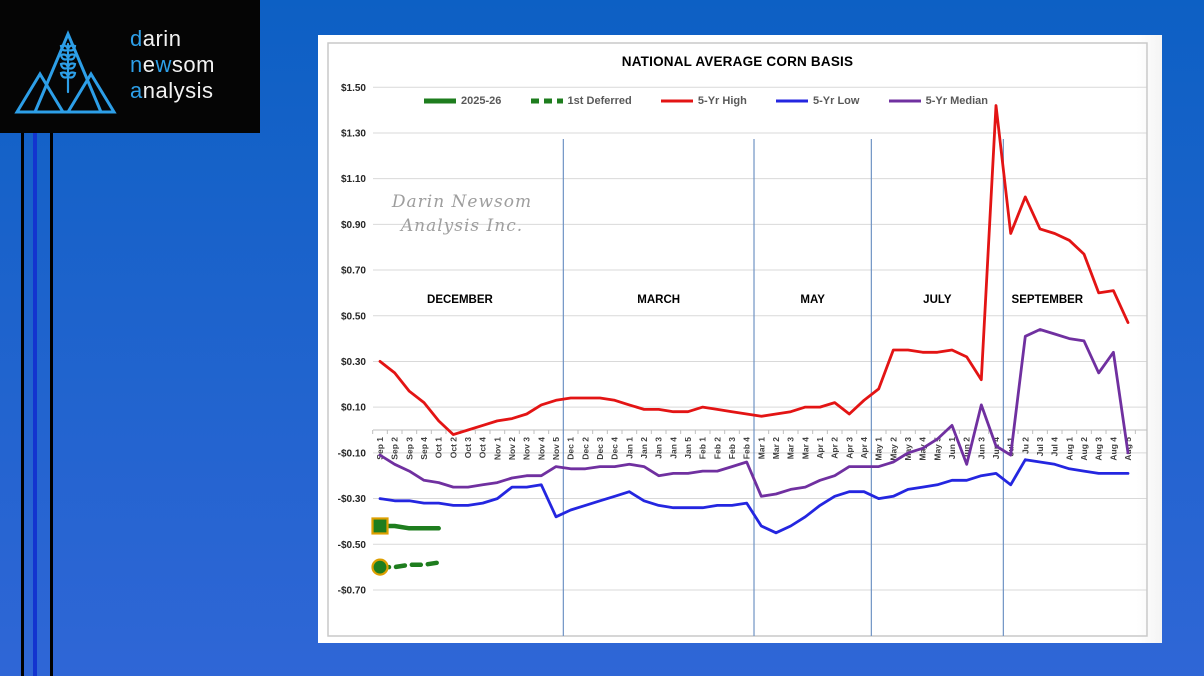 Image resolution: width=1204 pixels, height=676 pixels. What do you see at coordinates (644, 448) in the screenshot?
I see `x-axis-tick-label: Jan 2` at bounding box center [644, 448].